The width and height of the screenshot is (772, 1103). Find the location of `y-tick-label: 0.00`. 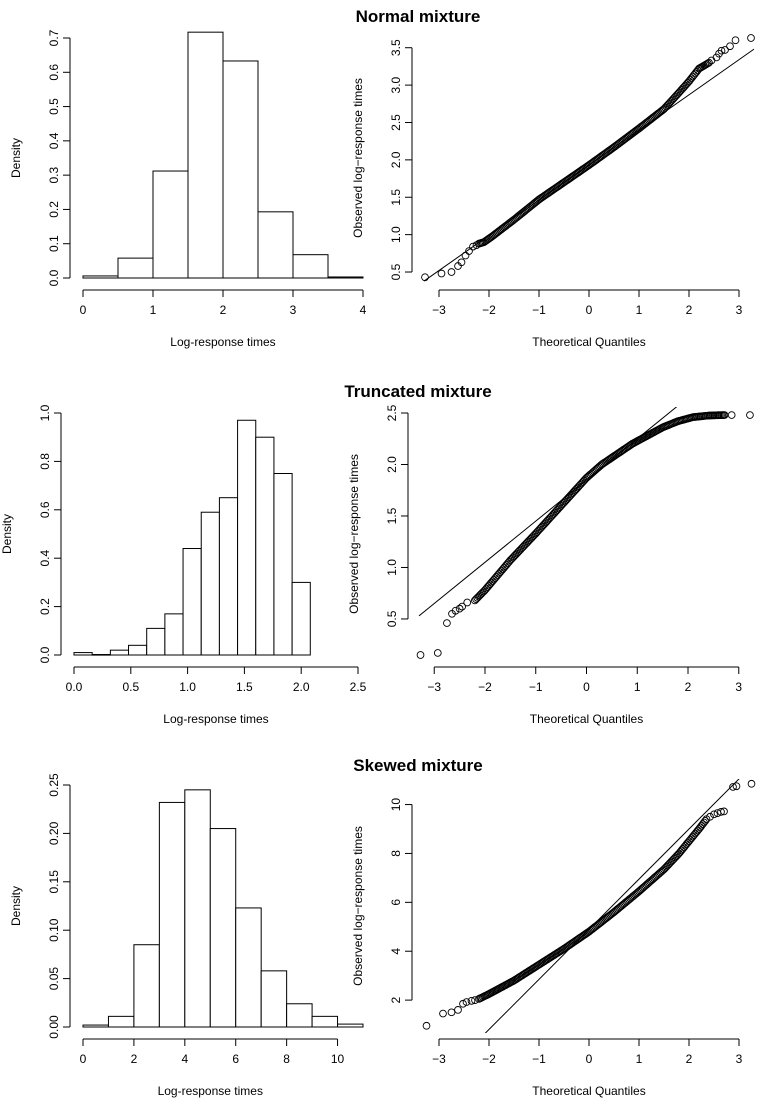

y-tick-label: 0.00 is located at coordinates (54, 1027).